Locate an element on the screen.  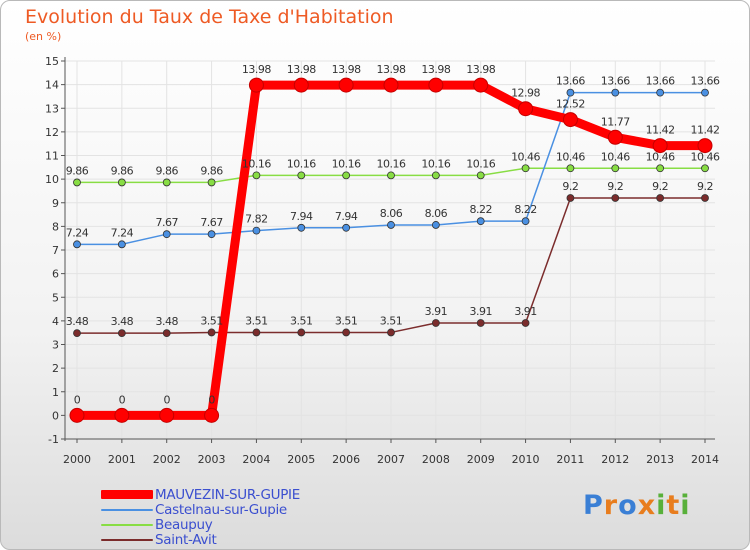
logo-letter: r is located at coordinates (611, 505).